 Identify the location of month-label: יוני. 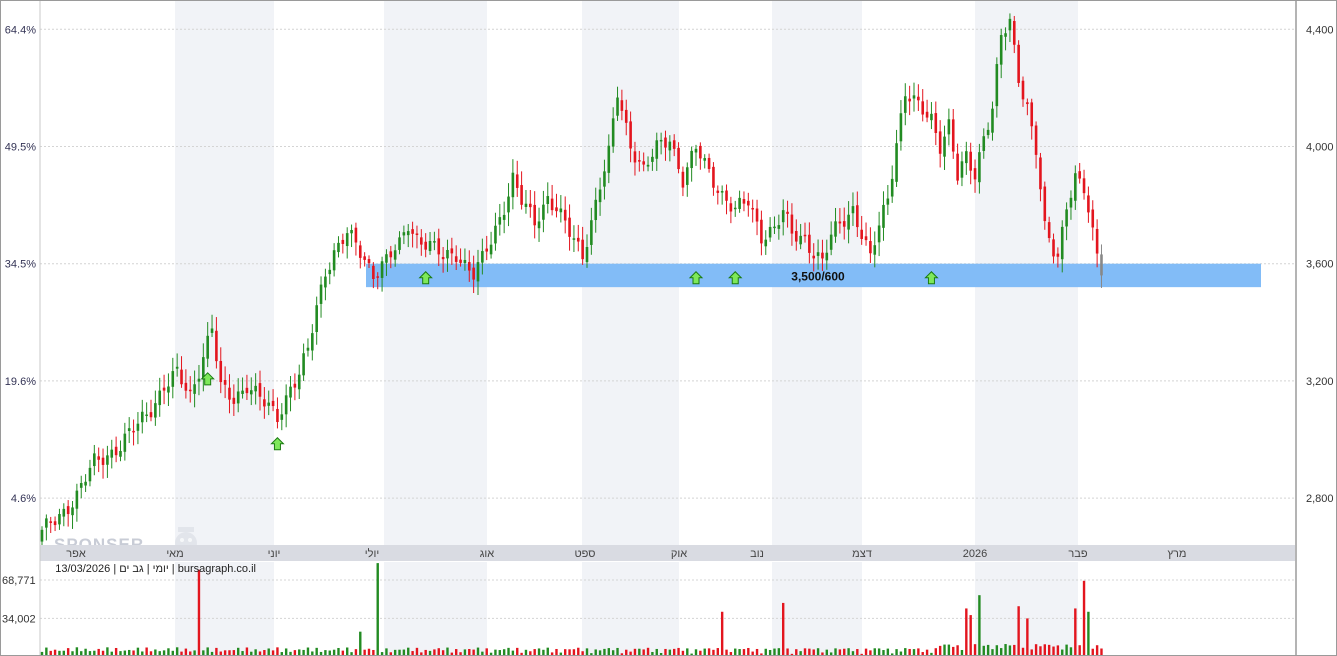
(274, 554).